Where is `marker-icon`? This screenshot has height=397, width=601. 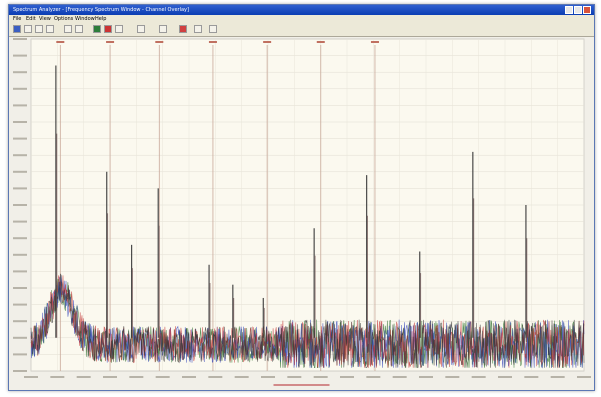 marker-icon is located at coordinates (97, 29).